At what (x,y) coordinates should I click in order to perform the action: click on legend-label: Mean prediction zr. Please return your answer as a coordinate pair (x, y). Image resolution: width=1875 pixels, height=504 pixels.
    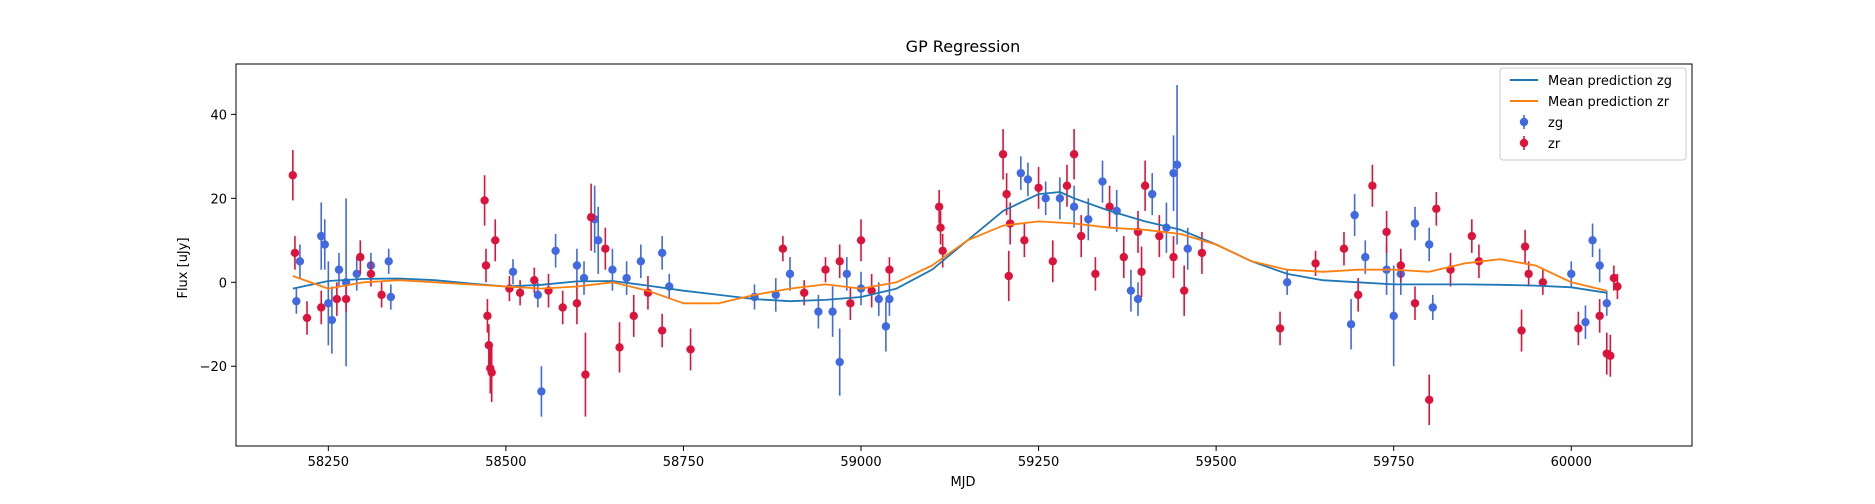
    Looking at the image, I should click on (1609, 102).